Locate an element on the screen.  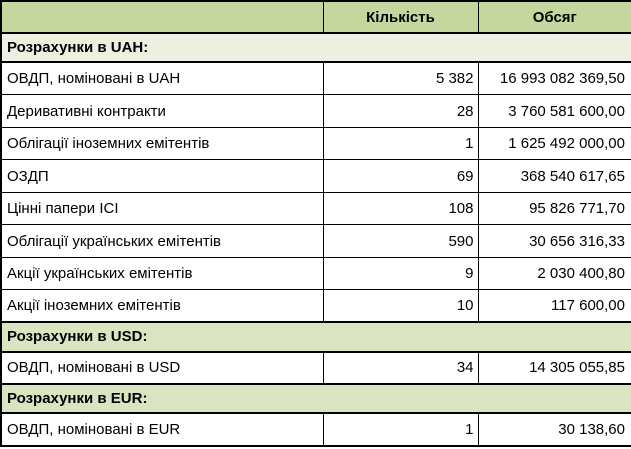
section-header-uah: Розрахунки в UAH: is located at coordinates (315, 47).